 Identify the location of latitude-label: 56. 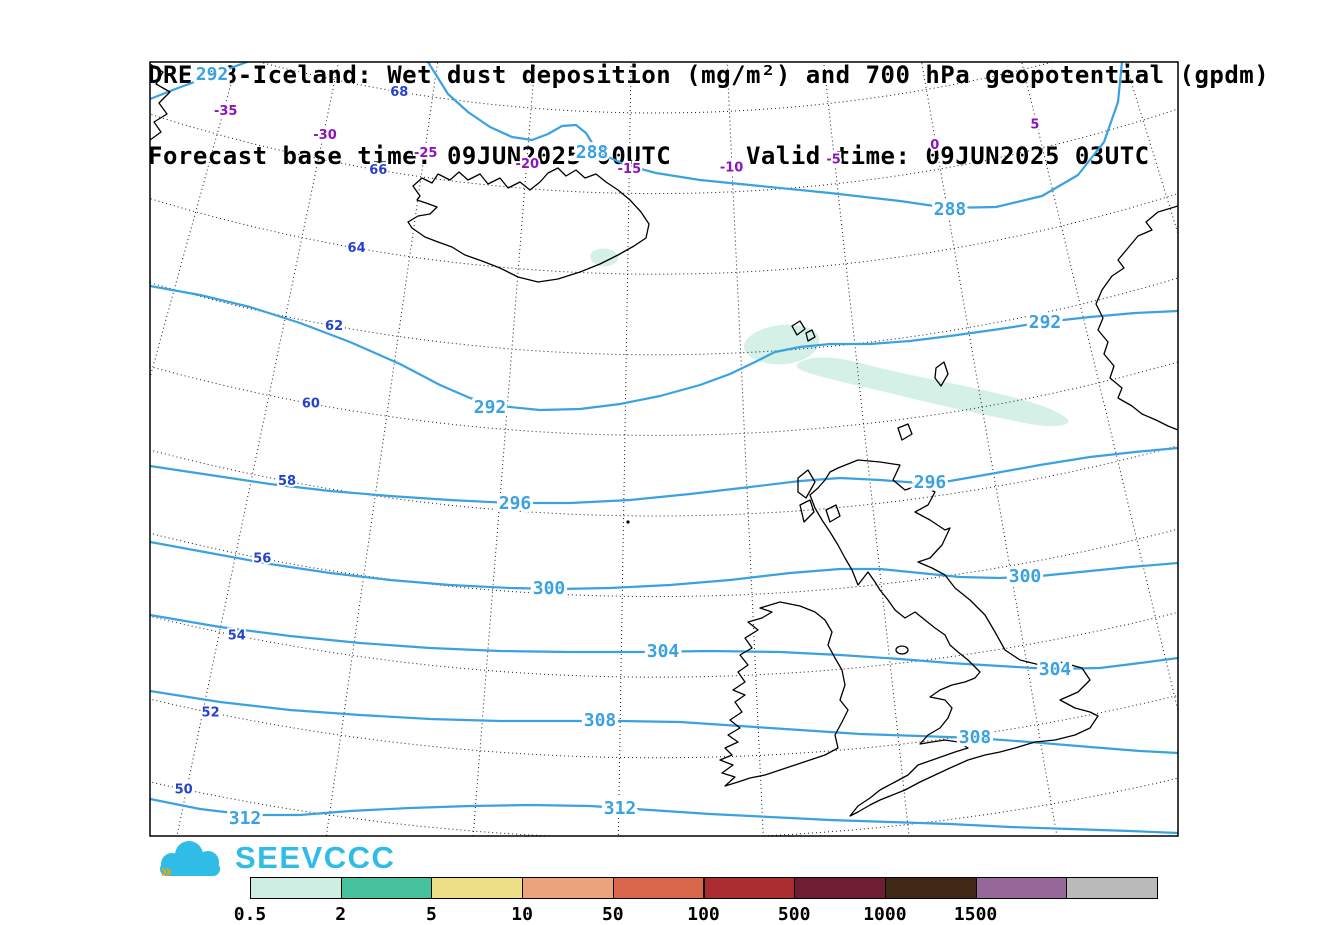
(262, 559).